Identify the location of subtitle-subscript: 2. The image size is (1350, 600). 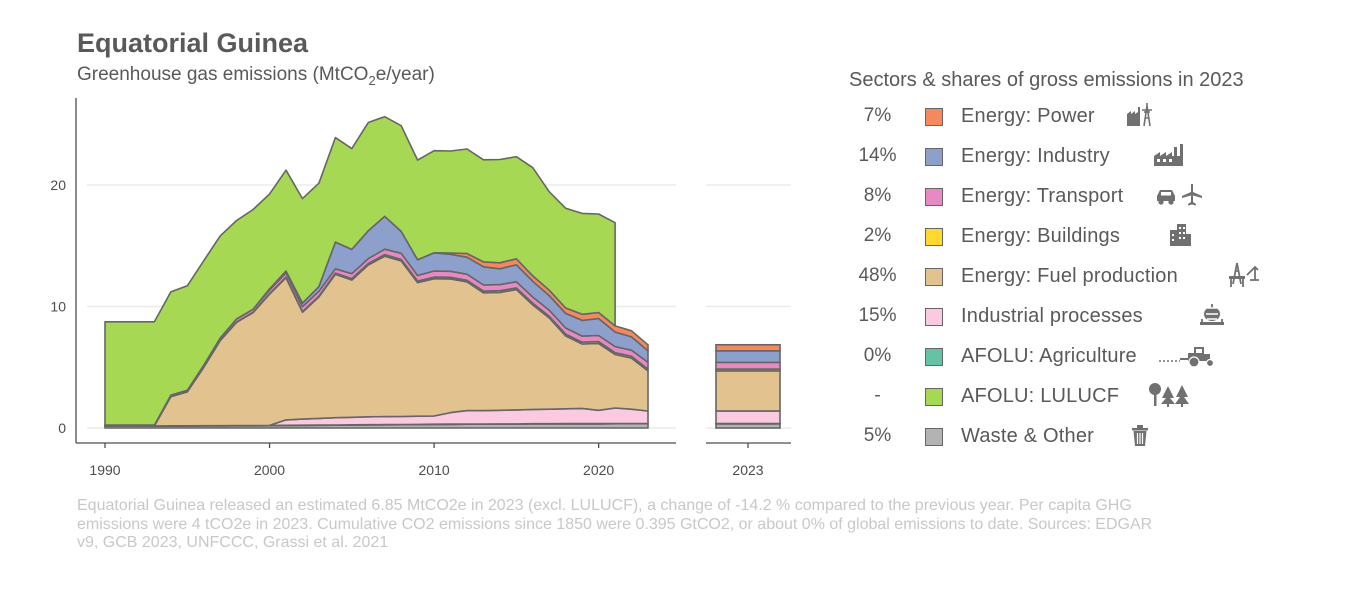
(372, 80).